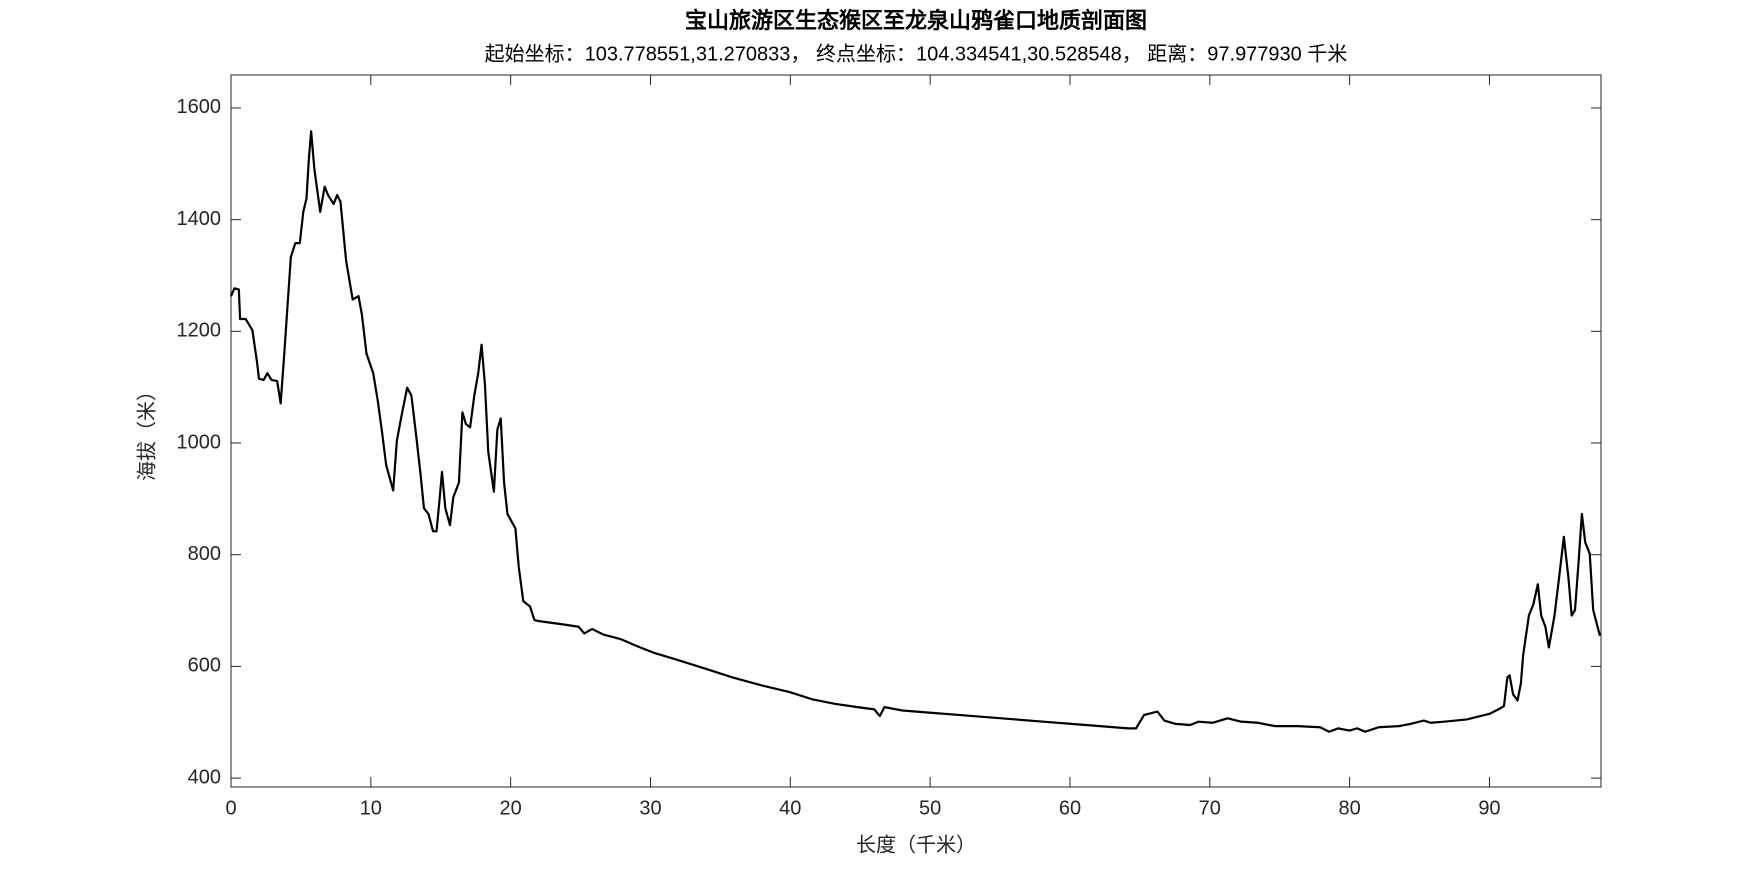 This screenshot has height=875, width=1750. I want to click on y-tick-label: 800, so click(204, 554).